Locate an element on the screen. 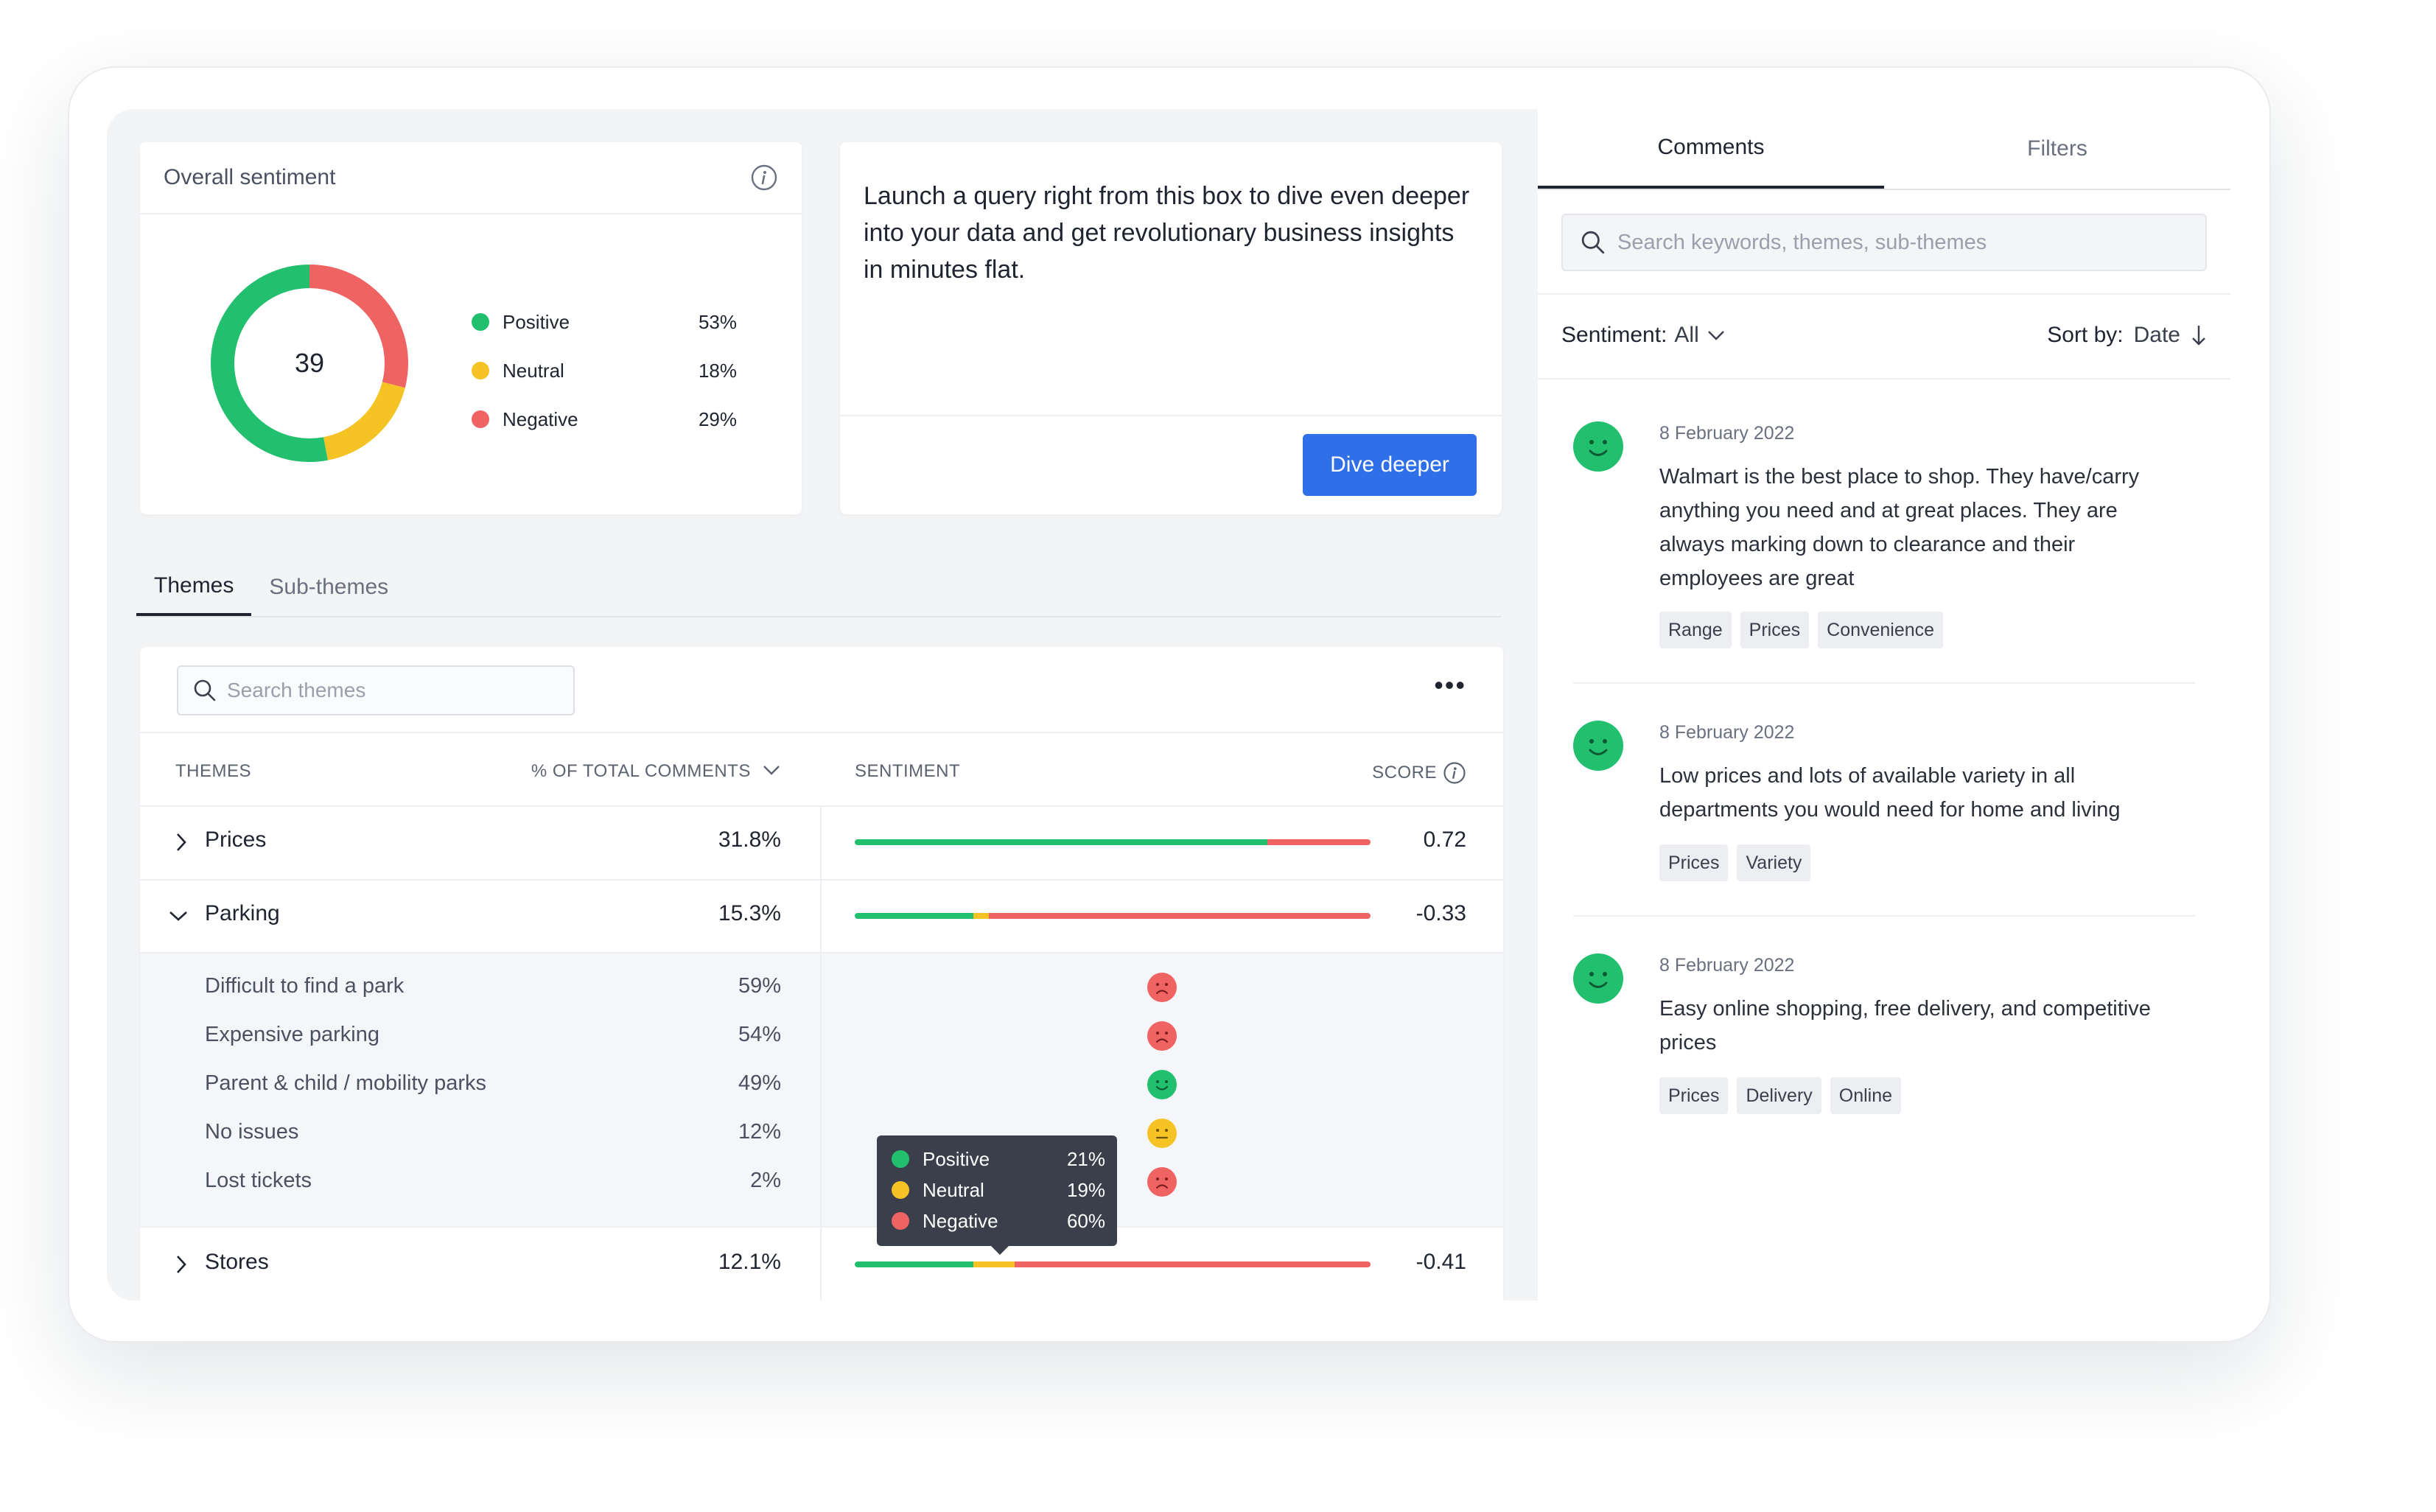 Image resolution: width=2436 pixels, height=1512 pixels. col-header-pct: % OF TOTAL COMMENTS is located at coordinates (656, 772).